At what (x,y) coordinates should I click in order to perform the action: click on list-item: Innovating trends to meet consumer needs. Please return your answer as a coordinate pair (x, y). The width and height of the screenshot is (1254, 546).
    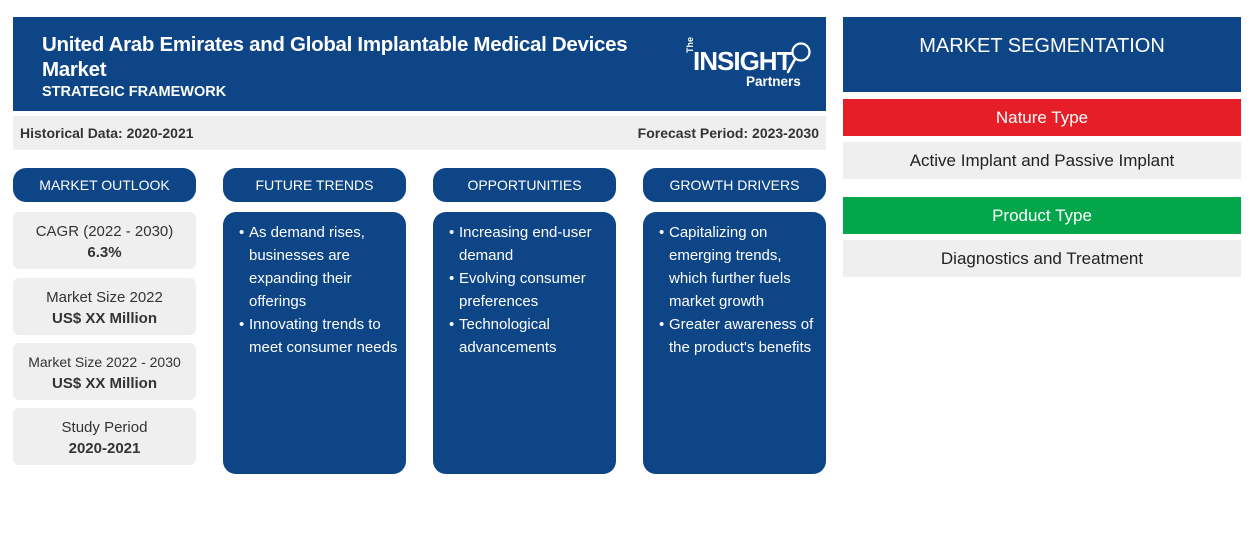
    Looking at the image, I should click on (319, 336).